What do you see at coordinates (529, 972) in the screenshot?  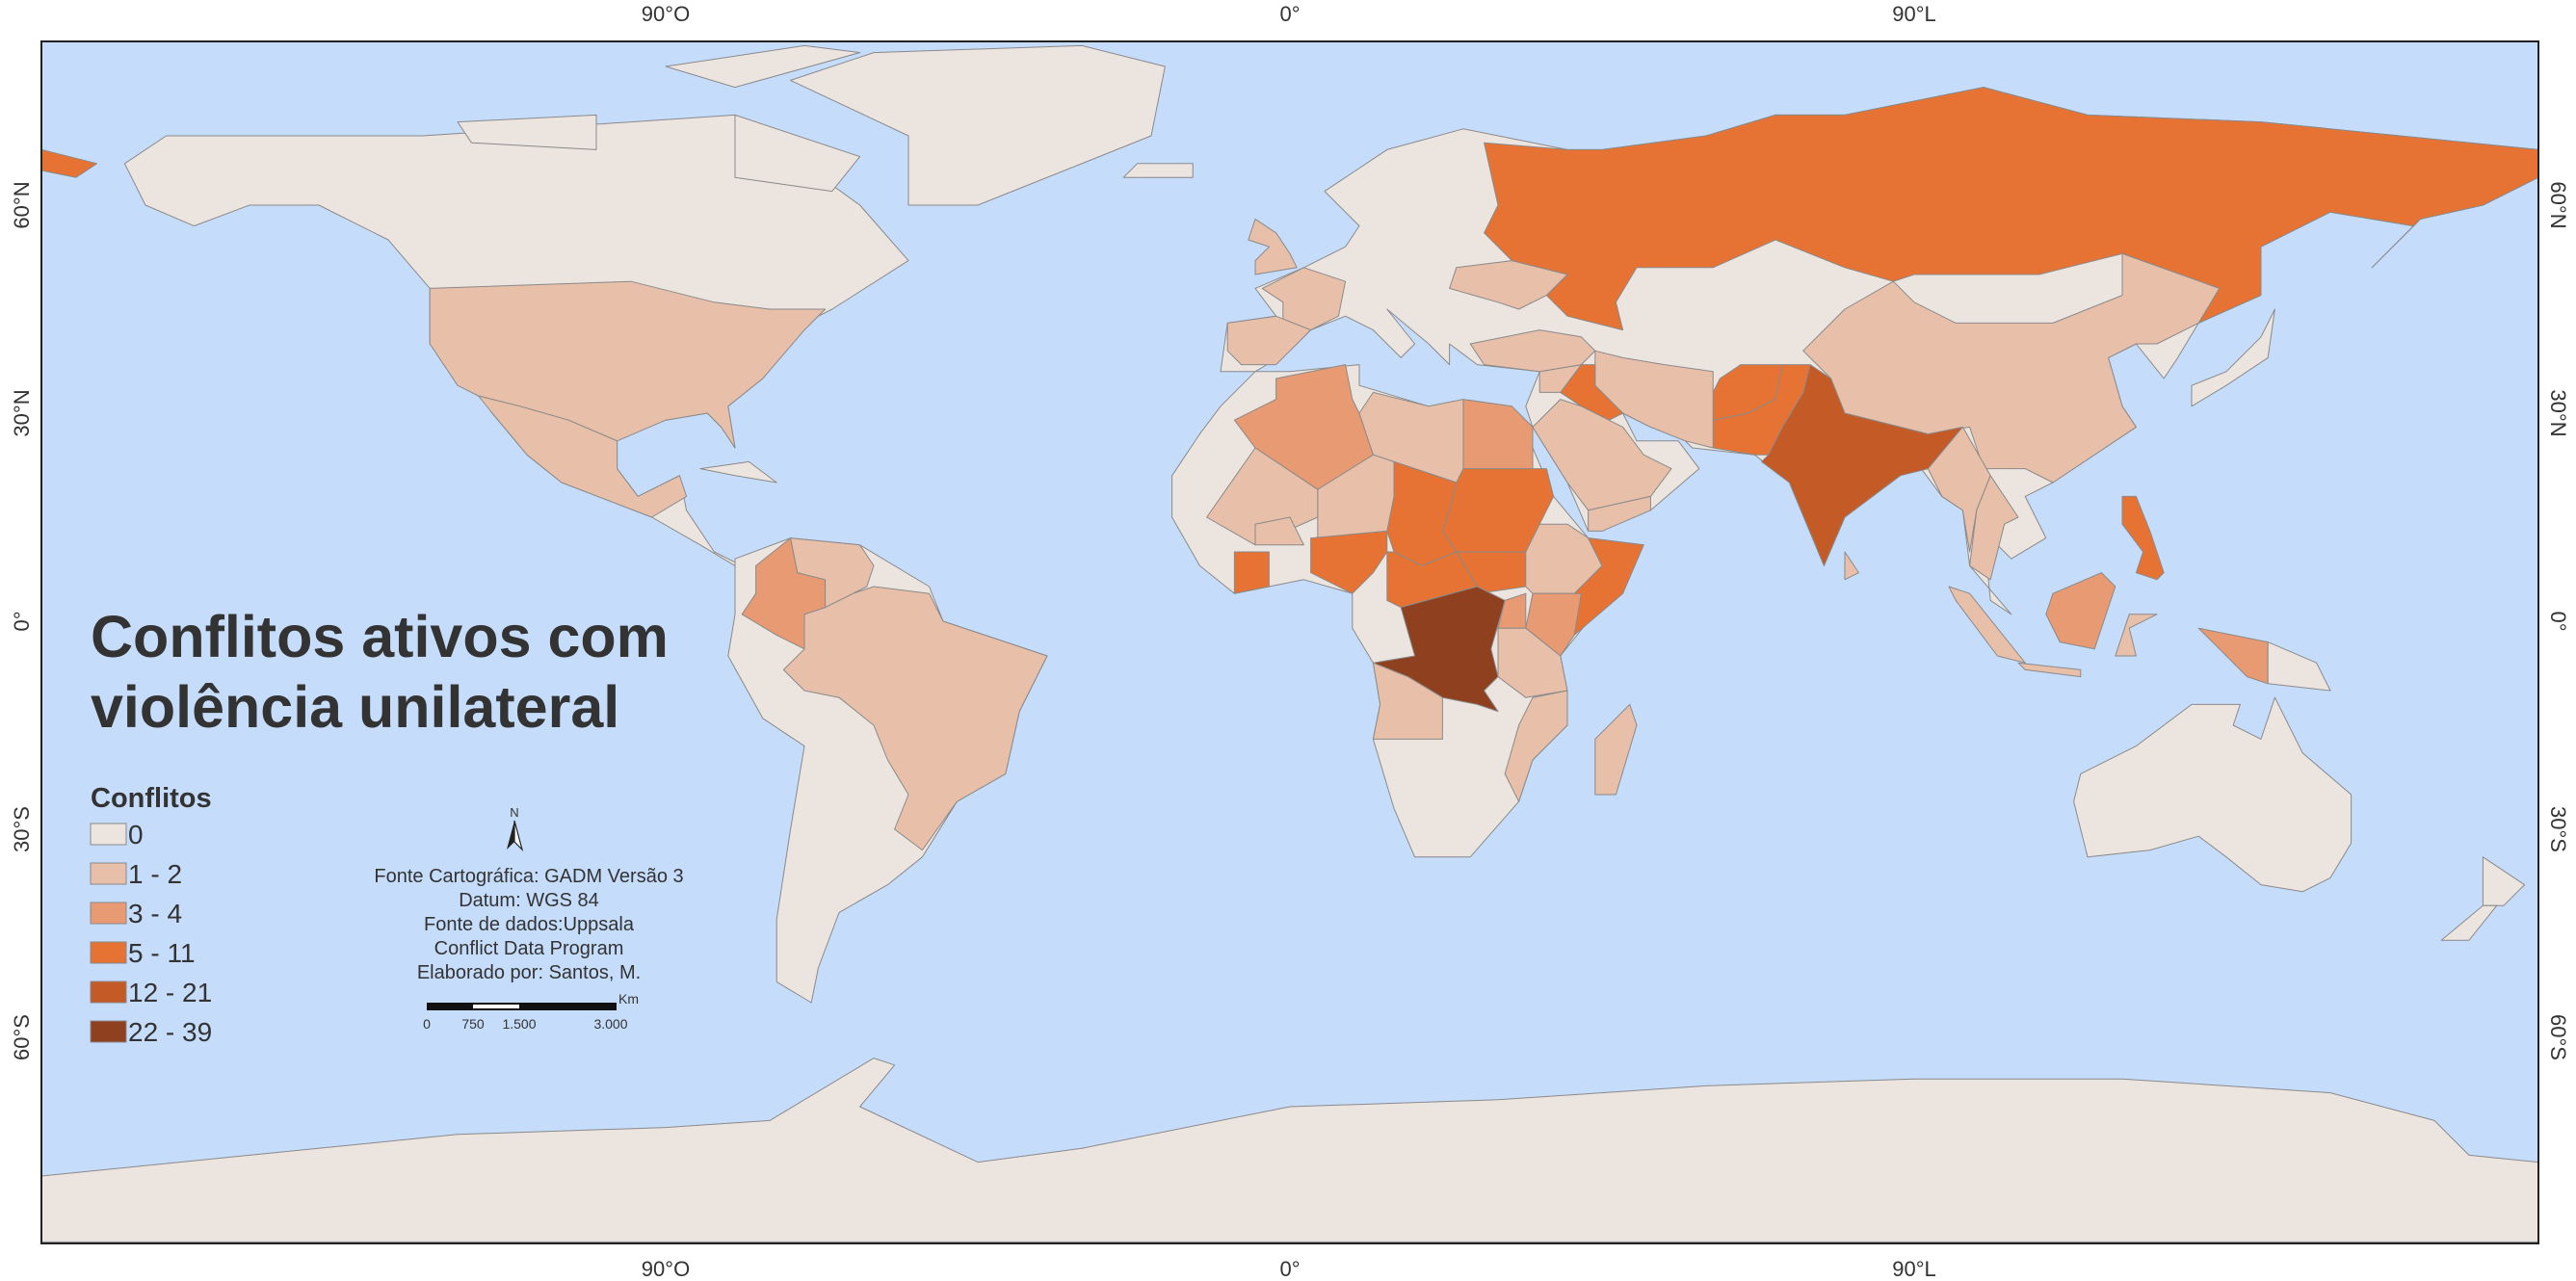 I see `credit-line: Elaborado por: Santos, M.` at bounding box center [529, 972].